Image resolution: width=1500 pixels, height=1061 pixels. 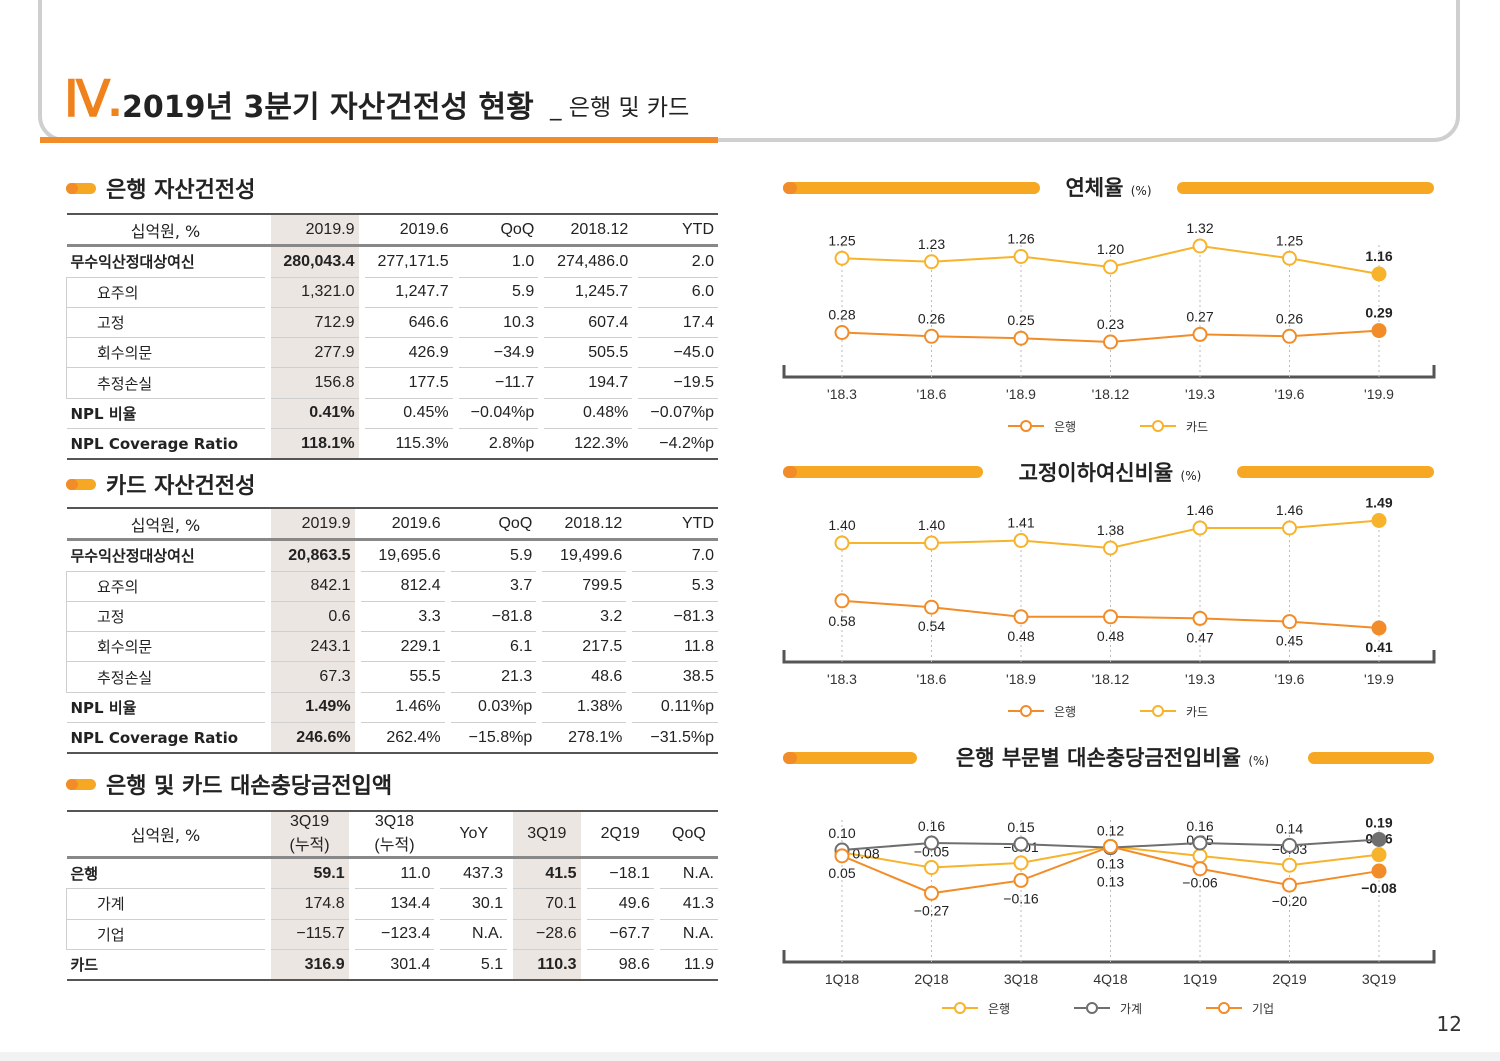 I want to click on chart2-title: 고정이하여신비율 (%), so click(x=1110, y=473).